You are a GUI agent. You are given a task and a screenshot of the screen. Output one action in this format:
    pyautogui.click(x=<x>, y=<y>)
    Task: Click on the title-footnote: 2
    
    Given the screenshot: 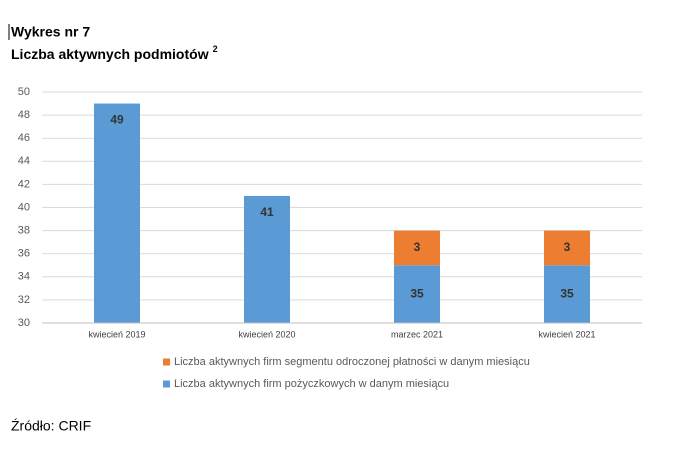 What is the action you would take?
    pyautogui.click(x=215, y=49)
    